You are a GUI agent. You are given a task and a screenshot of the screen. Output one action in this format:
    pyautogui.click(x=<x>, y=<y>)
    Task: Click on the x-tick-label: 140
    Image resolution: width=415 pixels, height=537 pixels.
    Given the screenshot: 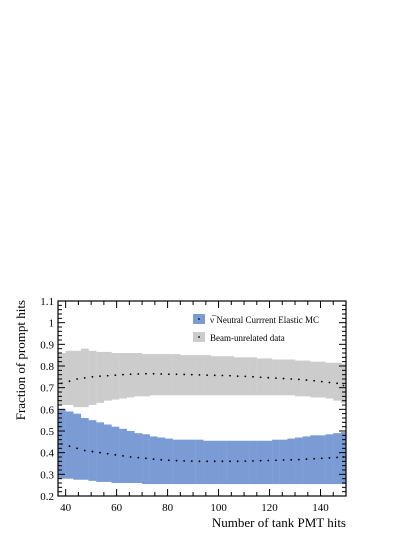 What is the action you would take?
    pyautogui.click(x=320, y=508)
    